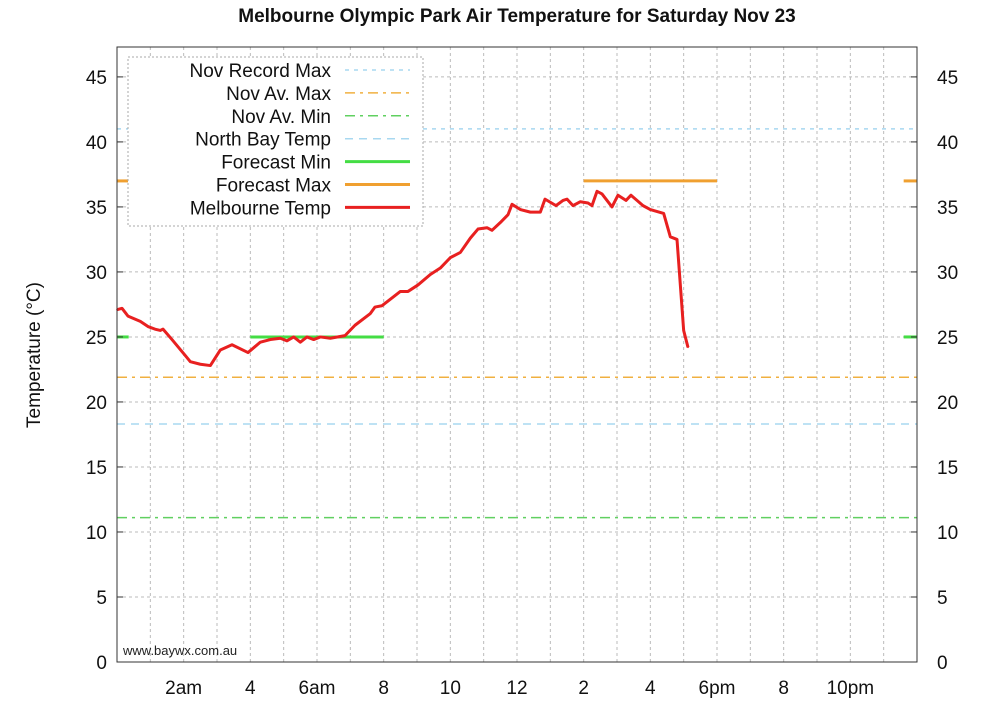 The width and height of the screenshot is (1000, 713). Describe the element at coordinates (96, 403) in the screenshot. I see `y-tick-label-left: 20` at that location.